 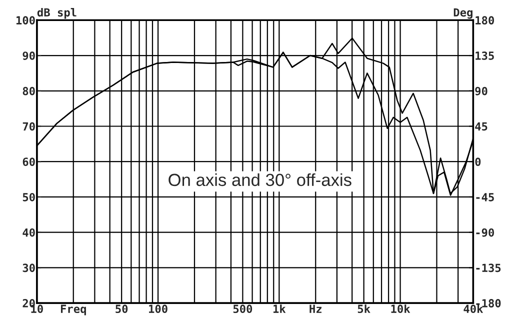 What do you see at coordinates (488, 268) in the screenshot?
I see `y2-tick-label: -135` at bounding box center [488, 268].